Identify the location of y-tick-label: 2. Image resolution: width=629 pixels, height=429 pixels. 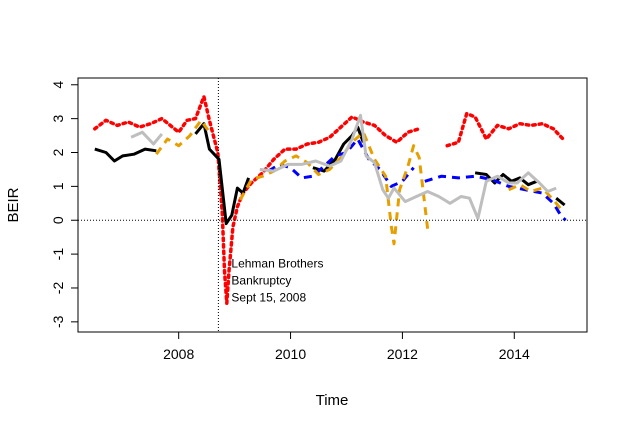
(58, 152).